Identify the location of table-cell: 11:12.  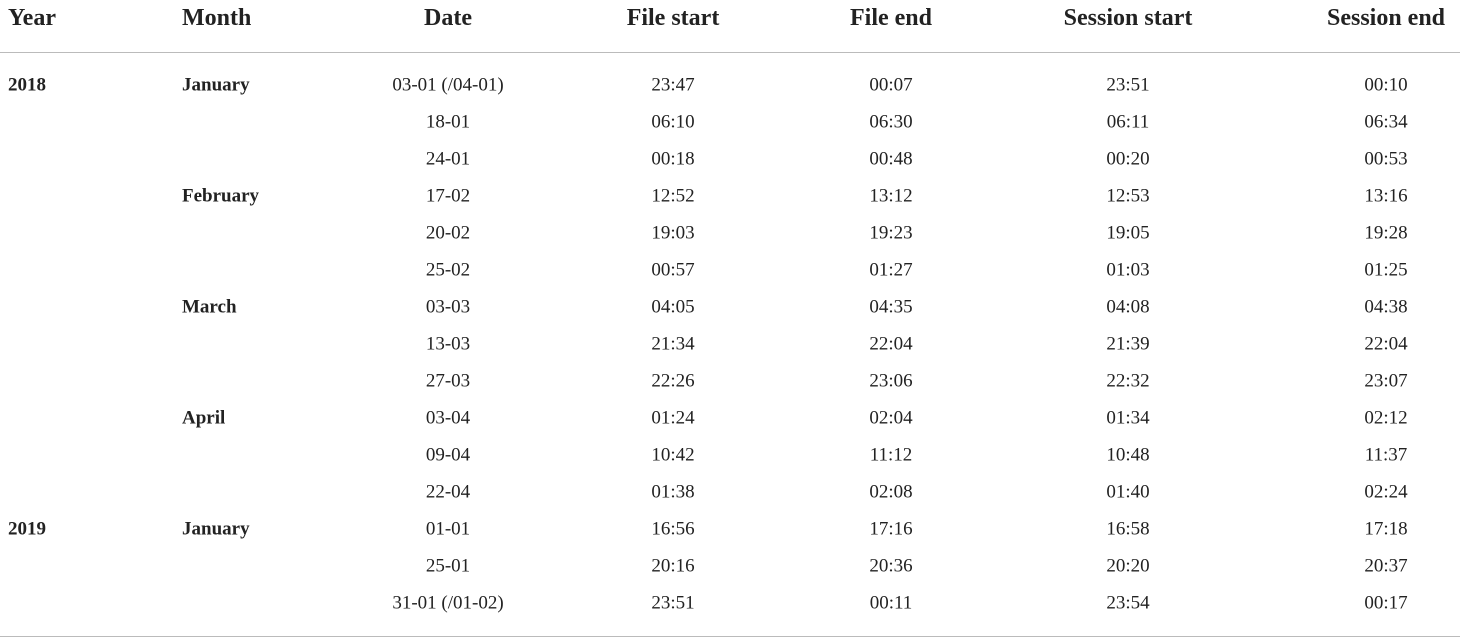
(891, 455).